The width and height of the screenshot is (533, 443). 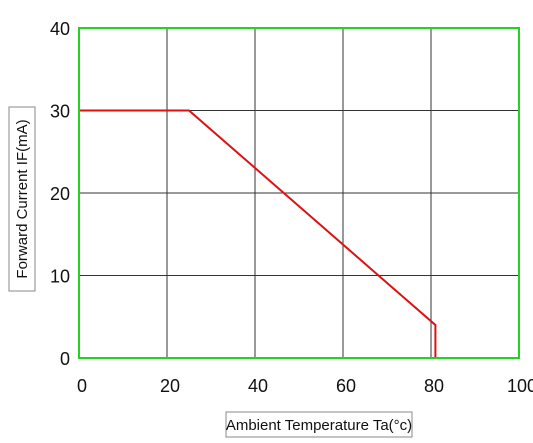 I want to click on x-tick-label-20: 20, so click(x=170, y=386).